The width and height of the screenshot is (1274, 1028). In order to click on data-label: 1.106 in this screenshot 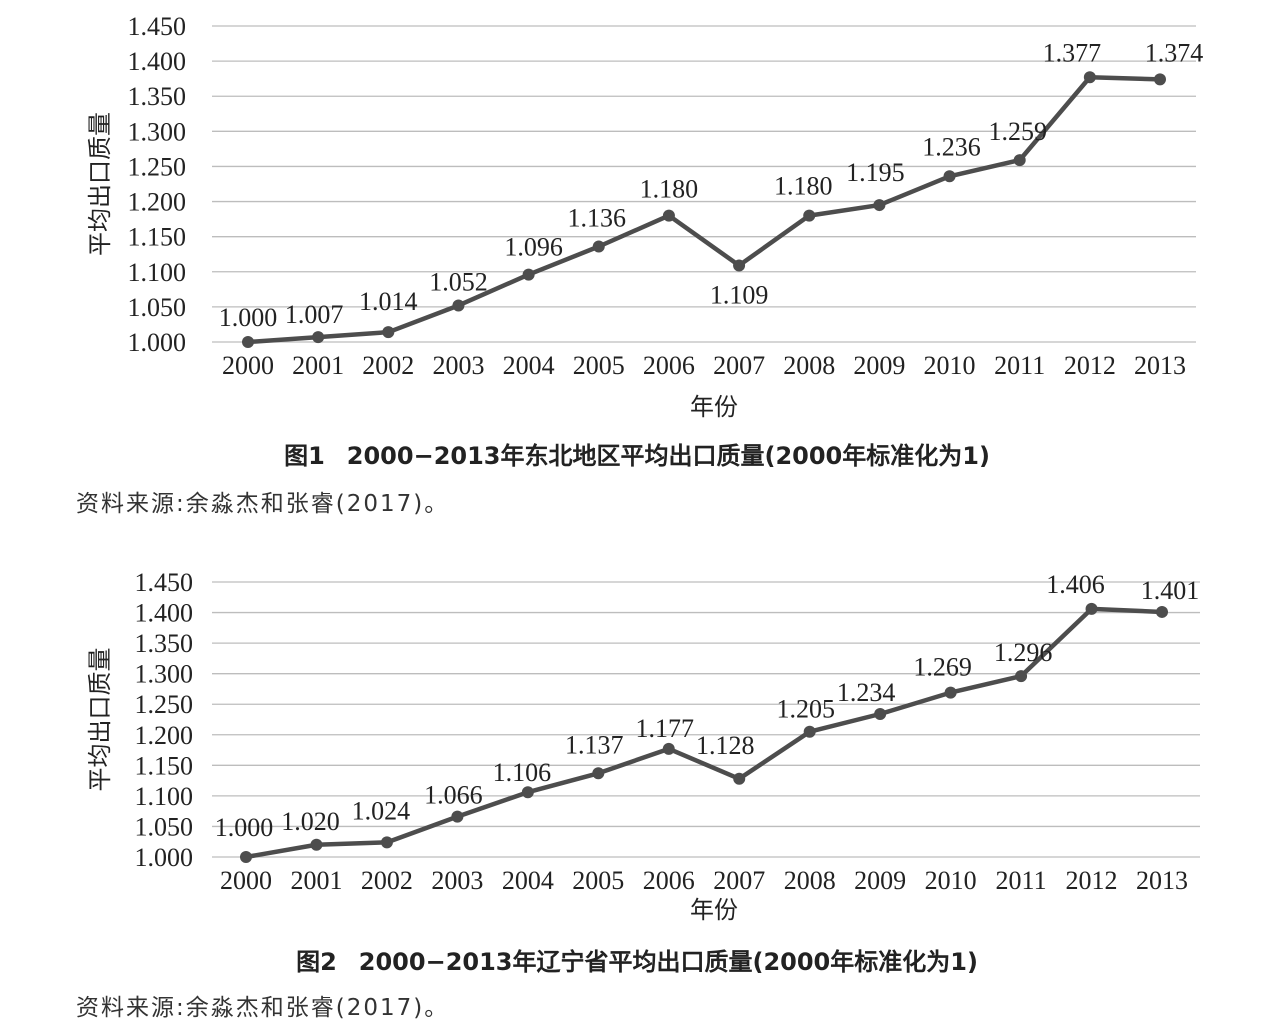, I will do `click(522, 772)`.